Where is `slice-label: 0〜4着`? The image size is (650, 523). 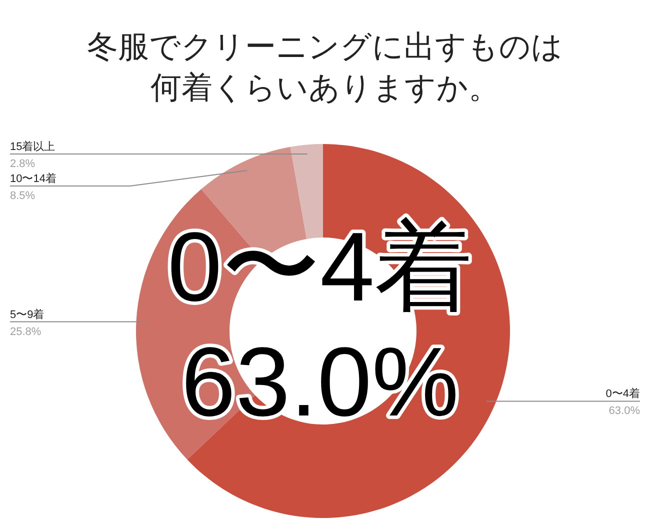
slice-label: 0〜4着 is located at coordinates (623, 393).